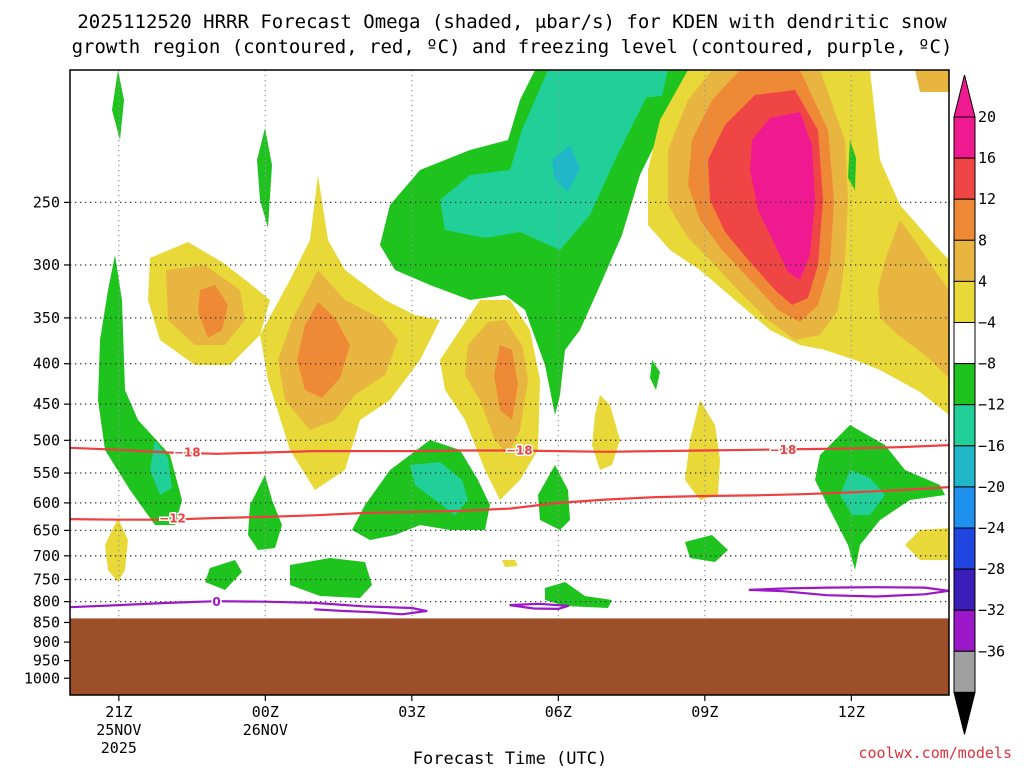 Image resolution: width=1024 pixels, height=768 pixels. Describe the element at coordinates (161, 467) in the screenshot. I see `omega-region-neg8-west` at that location.